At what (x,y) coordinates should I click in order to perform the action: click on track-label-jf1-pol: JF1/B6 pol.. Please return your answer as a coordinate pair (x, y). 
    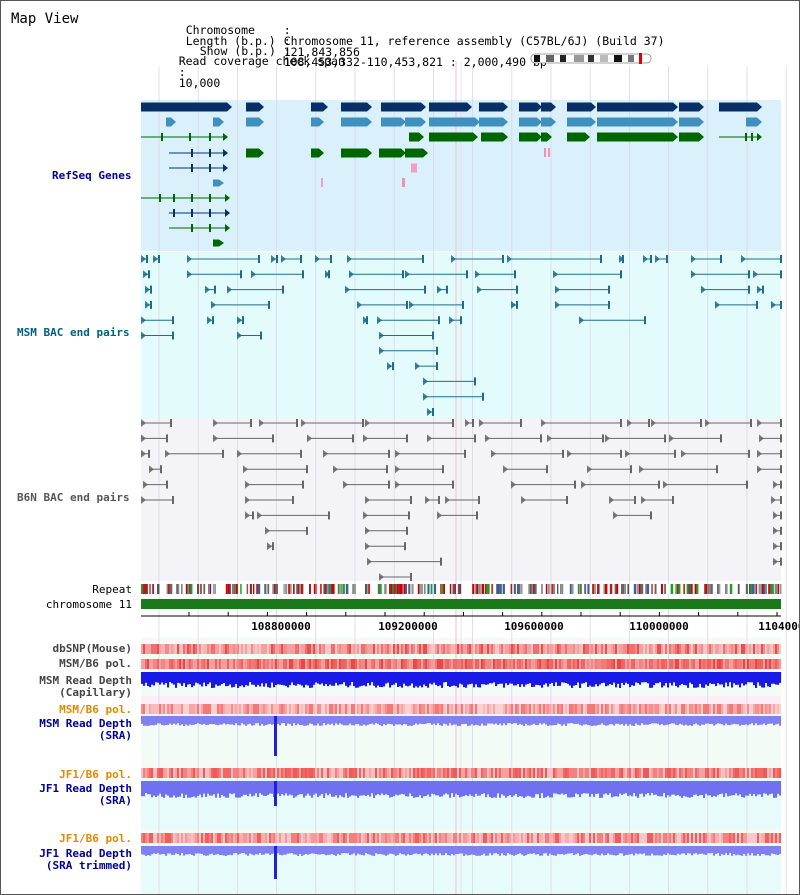
    Looking at the image, I should click on (95, 774).